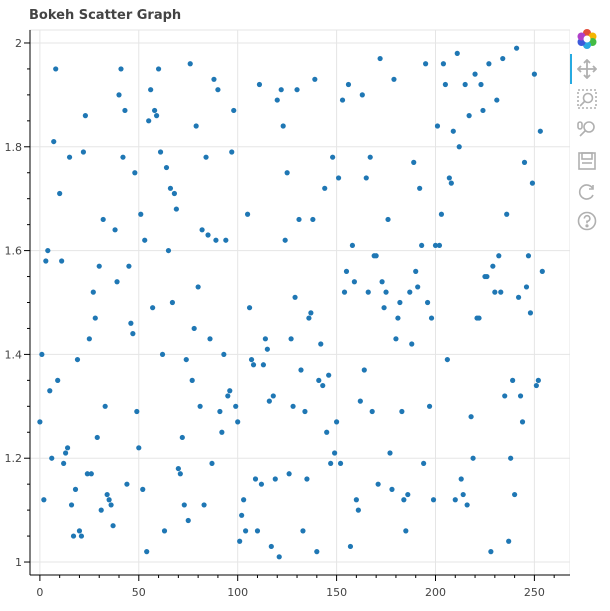 This screenshot has height=611, width=610. What do you see at coordinates (587, 221) in the screenshot?
I see `help-icon` at bounding box center [587, 221].